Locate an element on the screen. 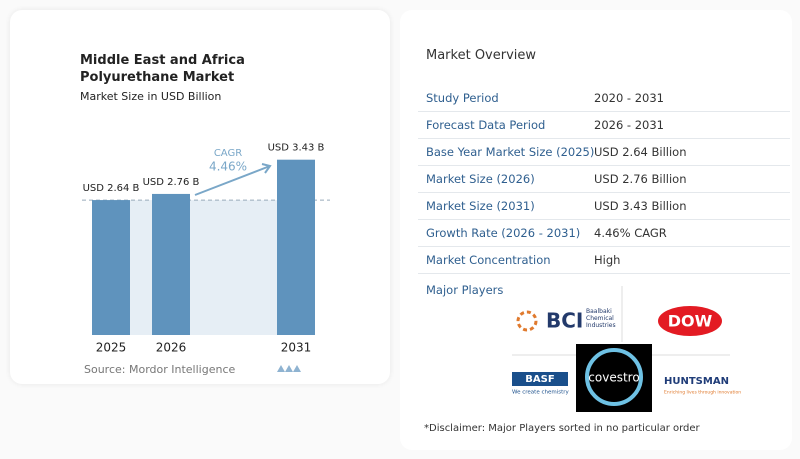 This screenshot has height=459, width=800. dow-logo-bg is located at coordinates (690, 321).